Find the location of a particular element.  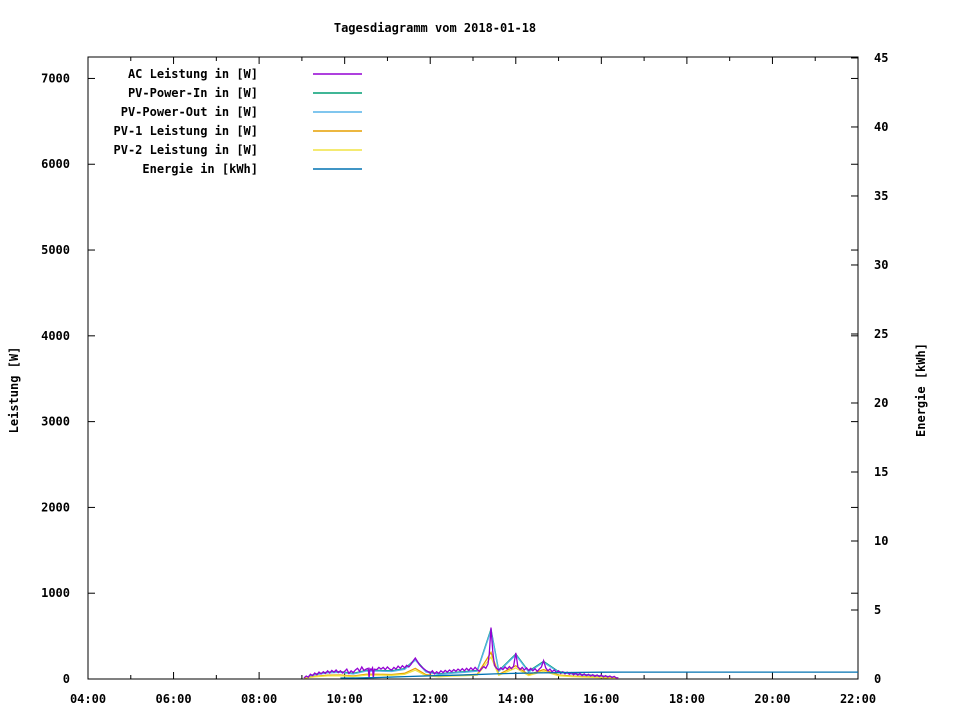

x-tick-label: 16:00 is located at coordinates (601, 699).